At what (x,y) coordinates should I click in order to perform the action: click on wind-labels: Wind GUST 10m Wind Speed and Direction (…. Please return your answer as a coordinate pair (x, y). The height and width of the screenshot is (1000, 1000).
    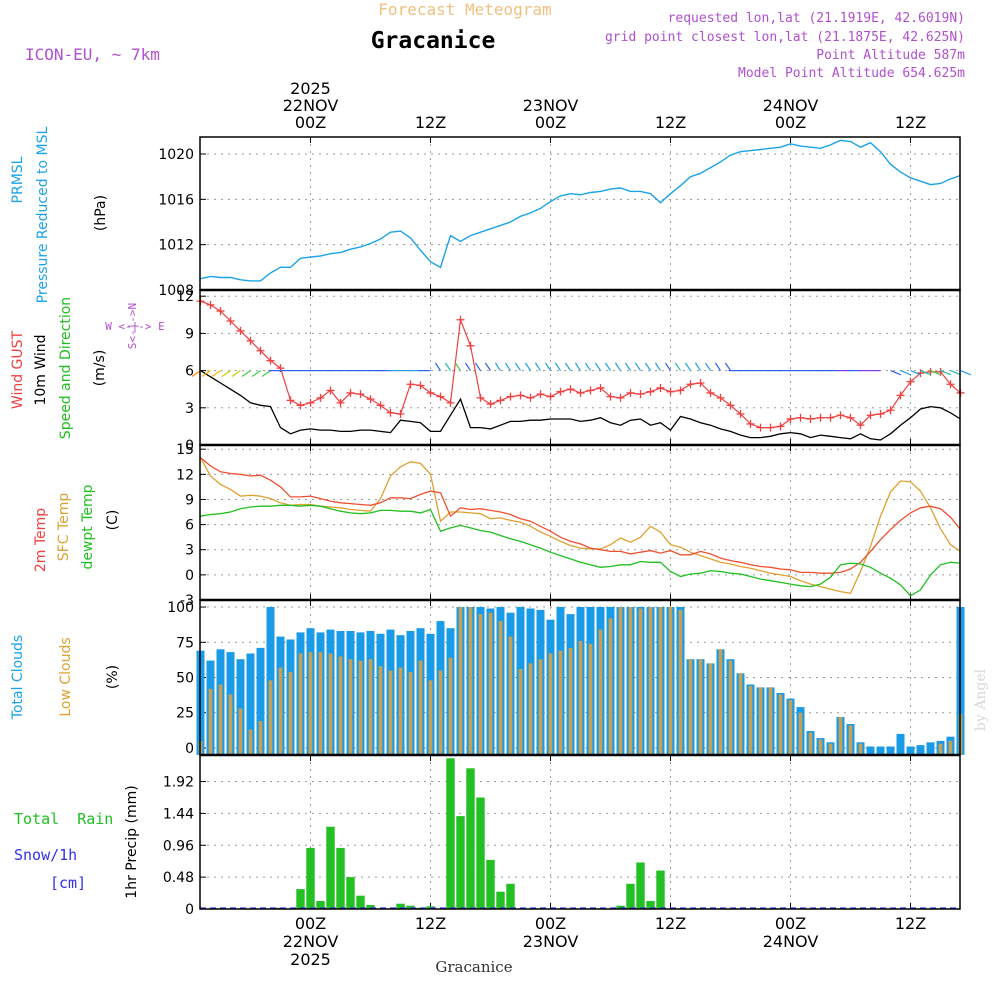
    Looking at the image, I should click on (87, 368).